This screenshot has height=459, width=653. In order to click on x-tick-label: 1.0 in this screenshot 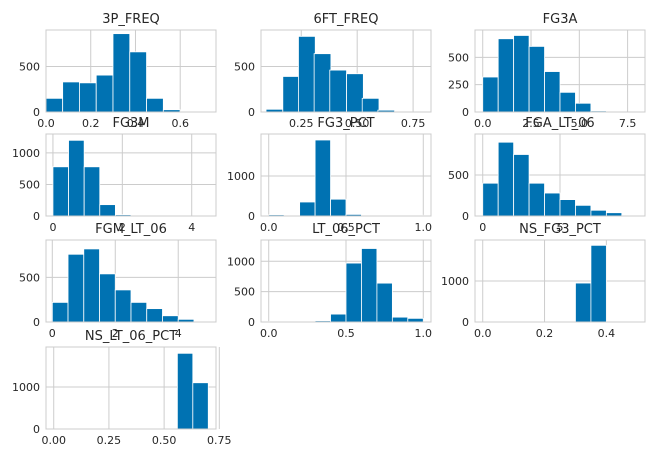, I will do `click(424, 333)`.